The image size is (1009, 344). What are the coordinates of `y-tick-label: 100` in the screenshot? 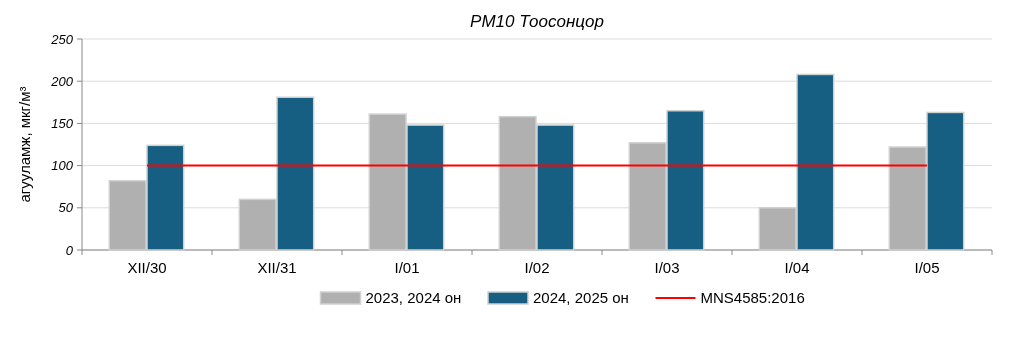 It's located at (62, 166).